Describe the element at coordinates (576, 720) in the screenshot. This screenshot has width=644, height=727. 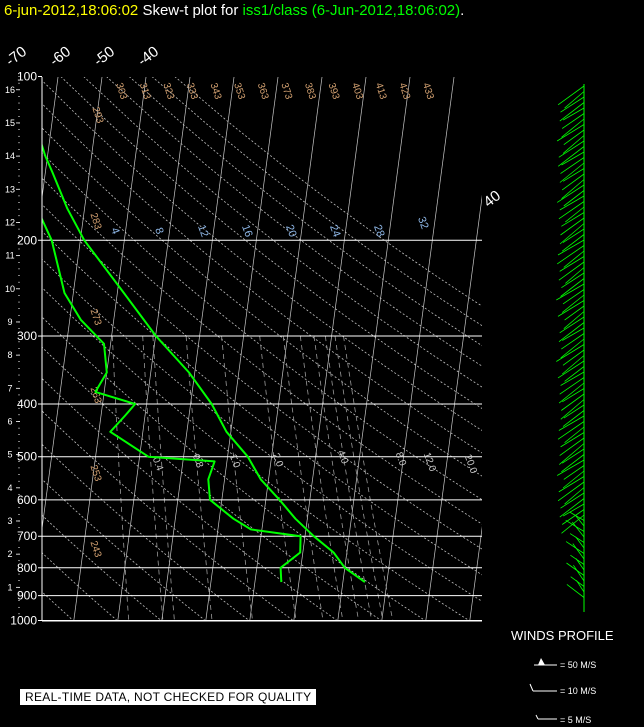
I see `wind-legend-5: = 5 M/S` at that location.